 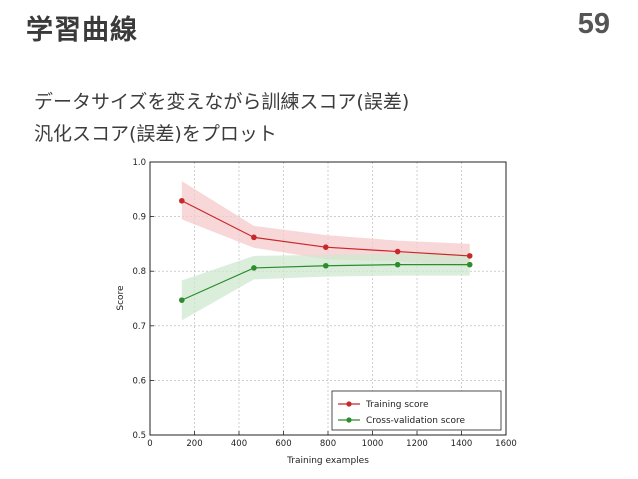 What do you see at coordinates (139, 218) in the screenshot?
I see `y-tick-label: 0.9` at bounding box center [139, 218].